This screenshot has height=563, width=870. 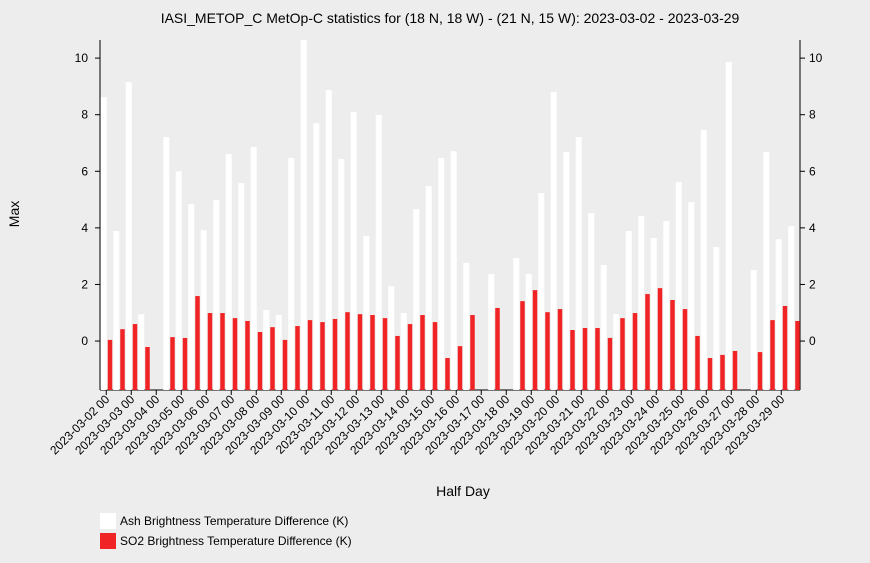 I want to click on y-tick-label: 4, so click(x=84, y=228).